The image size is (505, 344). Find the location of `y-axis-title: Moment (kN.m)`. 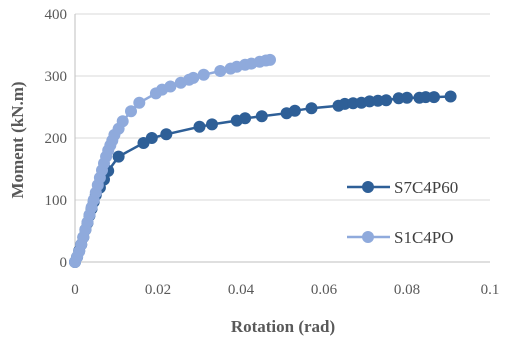

y-axis-title: Moment (kN.m) is located at coordinates (17, 139).